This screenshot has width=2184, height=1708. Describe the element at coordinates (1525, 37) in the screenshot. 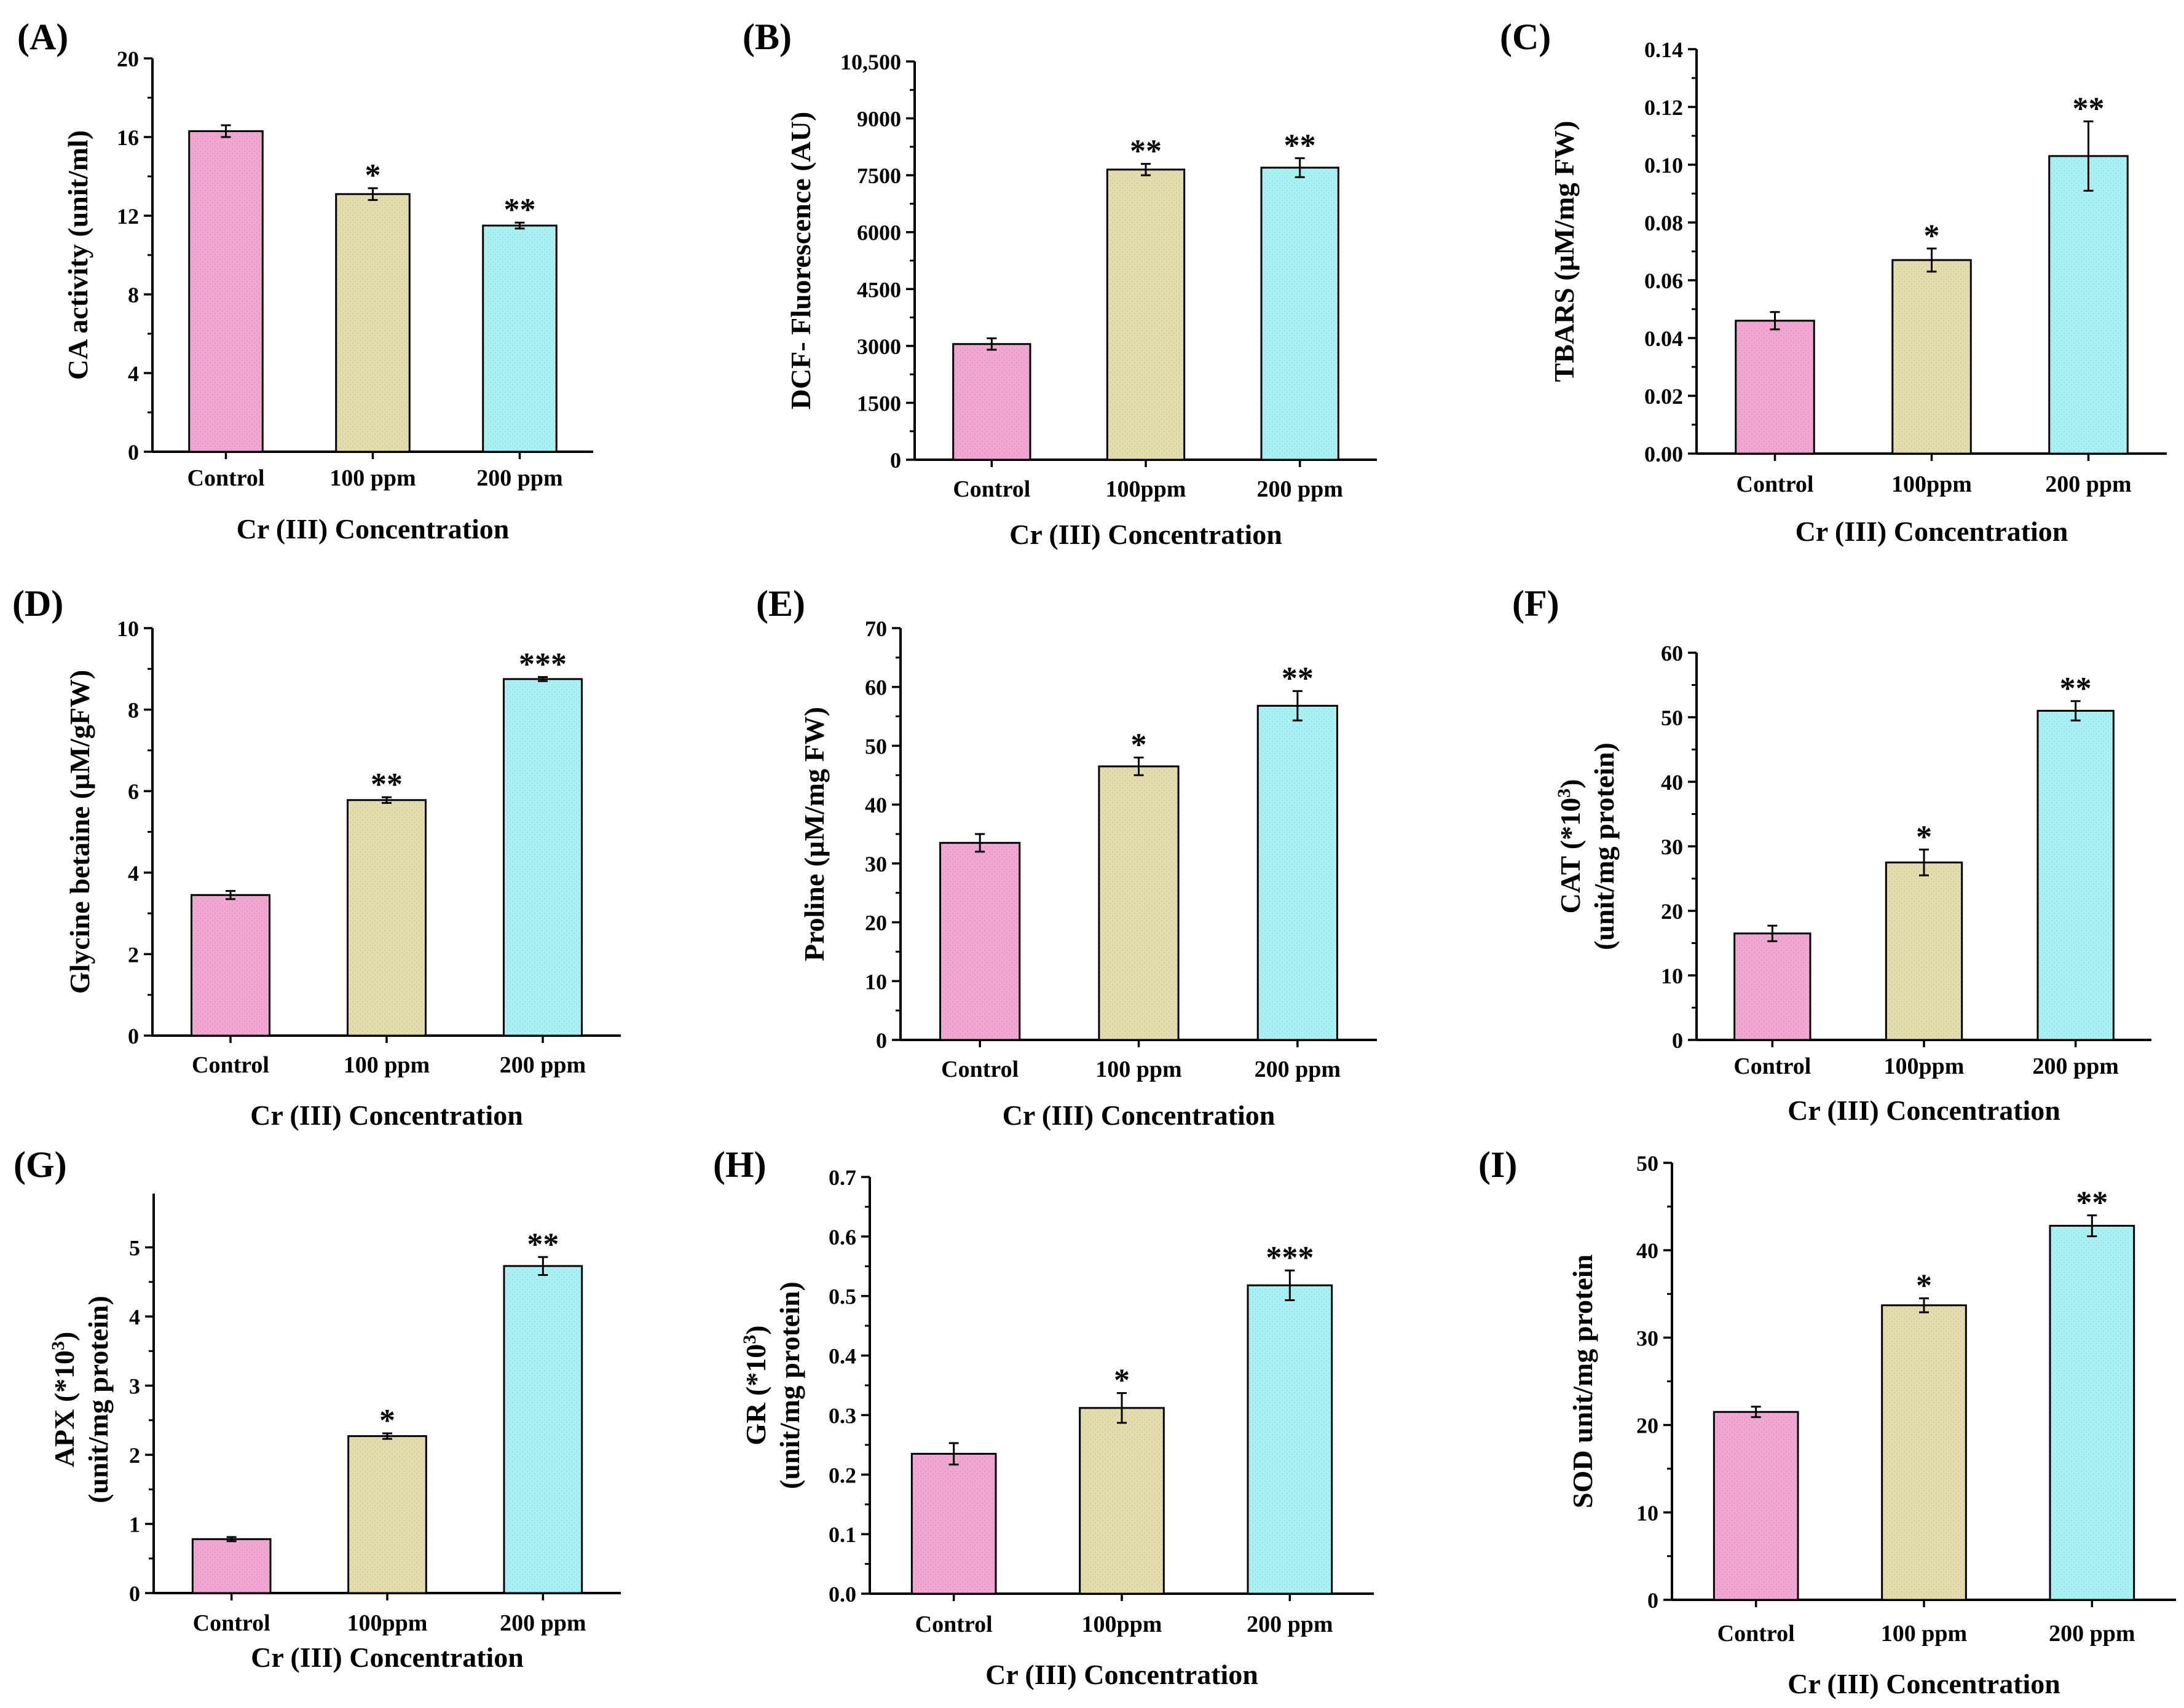

I see `panel-letter: (C)` at that location.